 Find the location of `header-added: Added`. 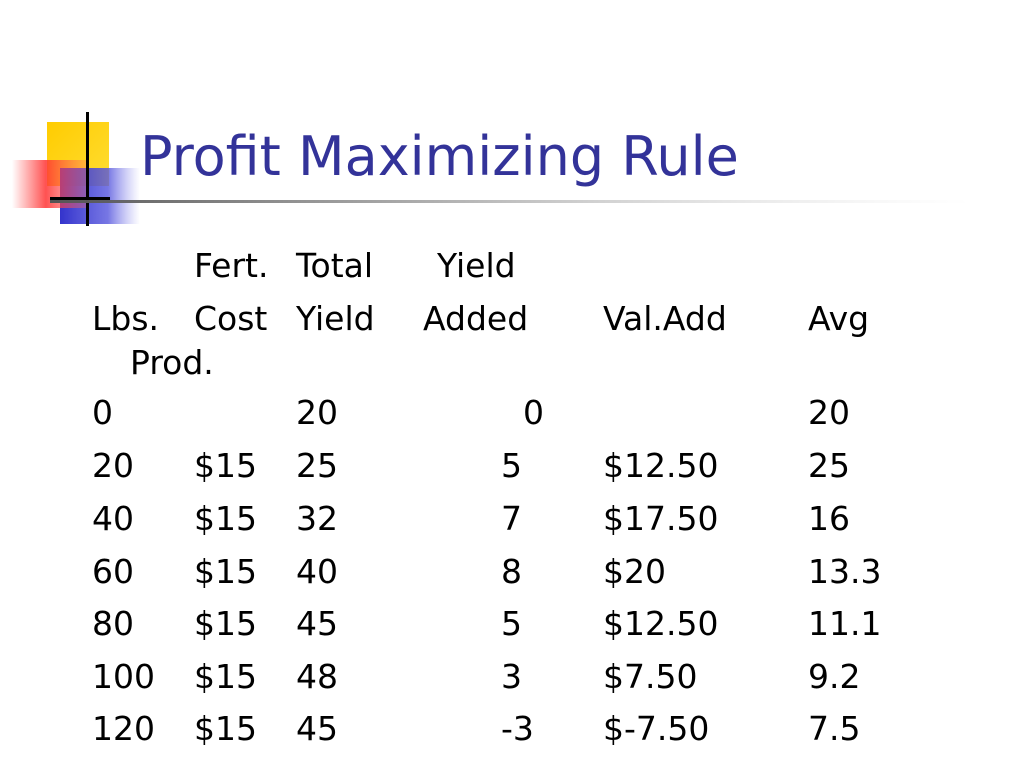

header-added: Added is located at coordinates (476, 318).